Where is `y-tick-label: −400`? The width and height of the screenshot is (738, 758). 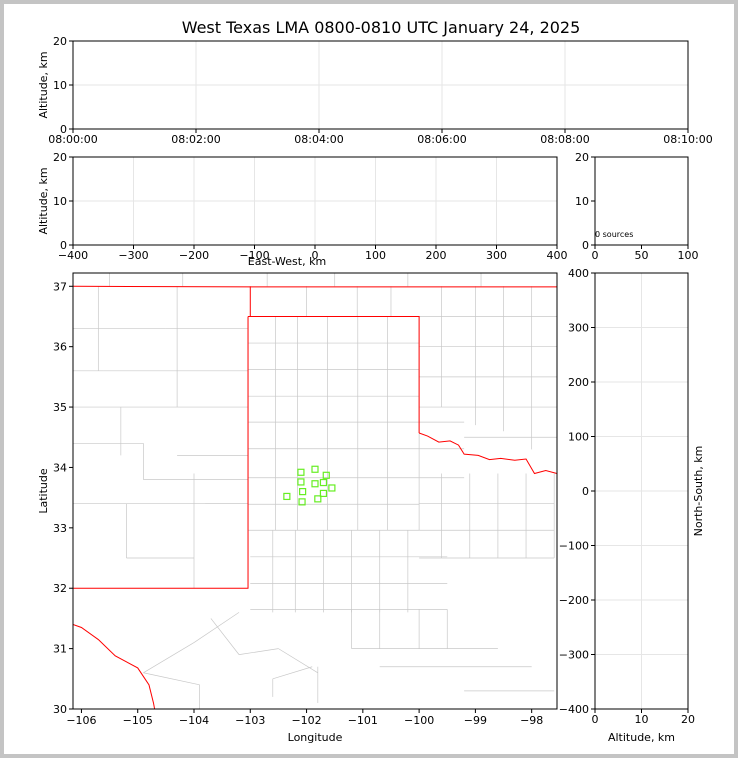 y-tick-label: −400 is located at coordinates (574, 709).